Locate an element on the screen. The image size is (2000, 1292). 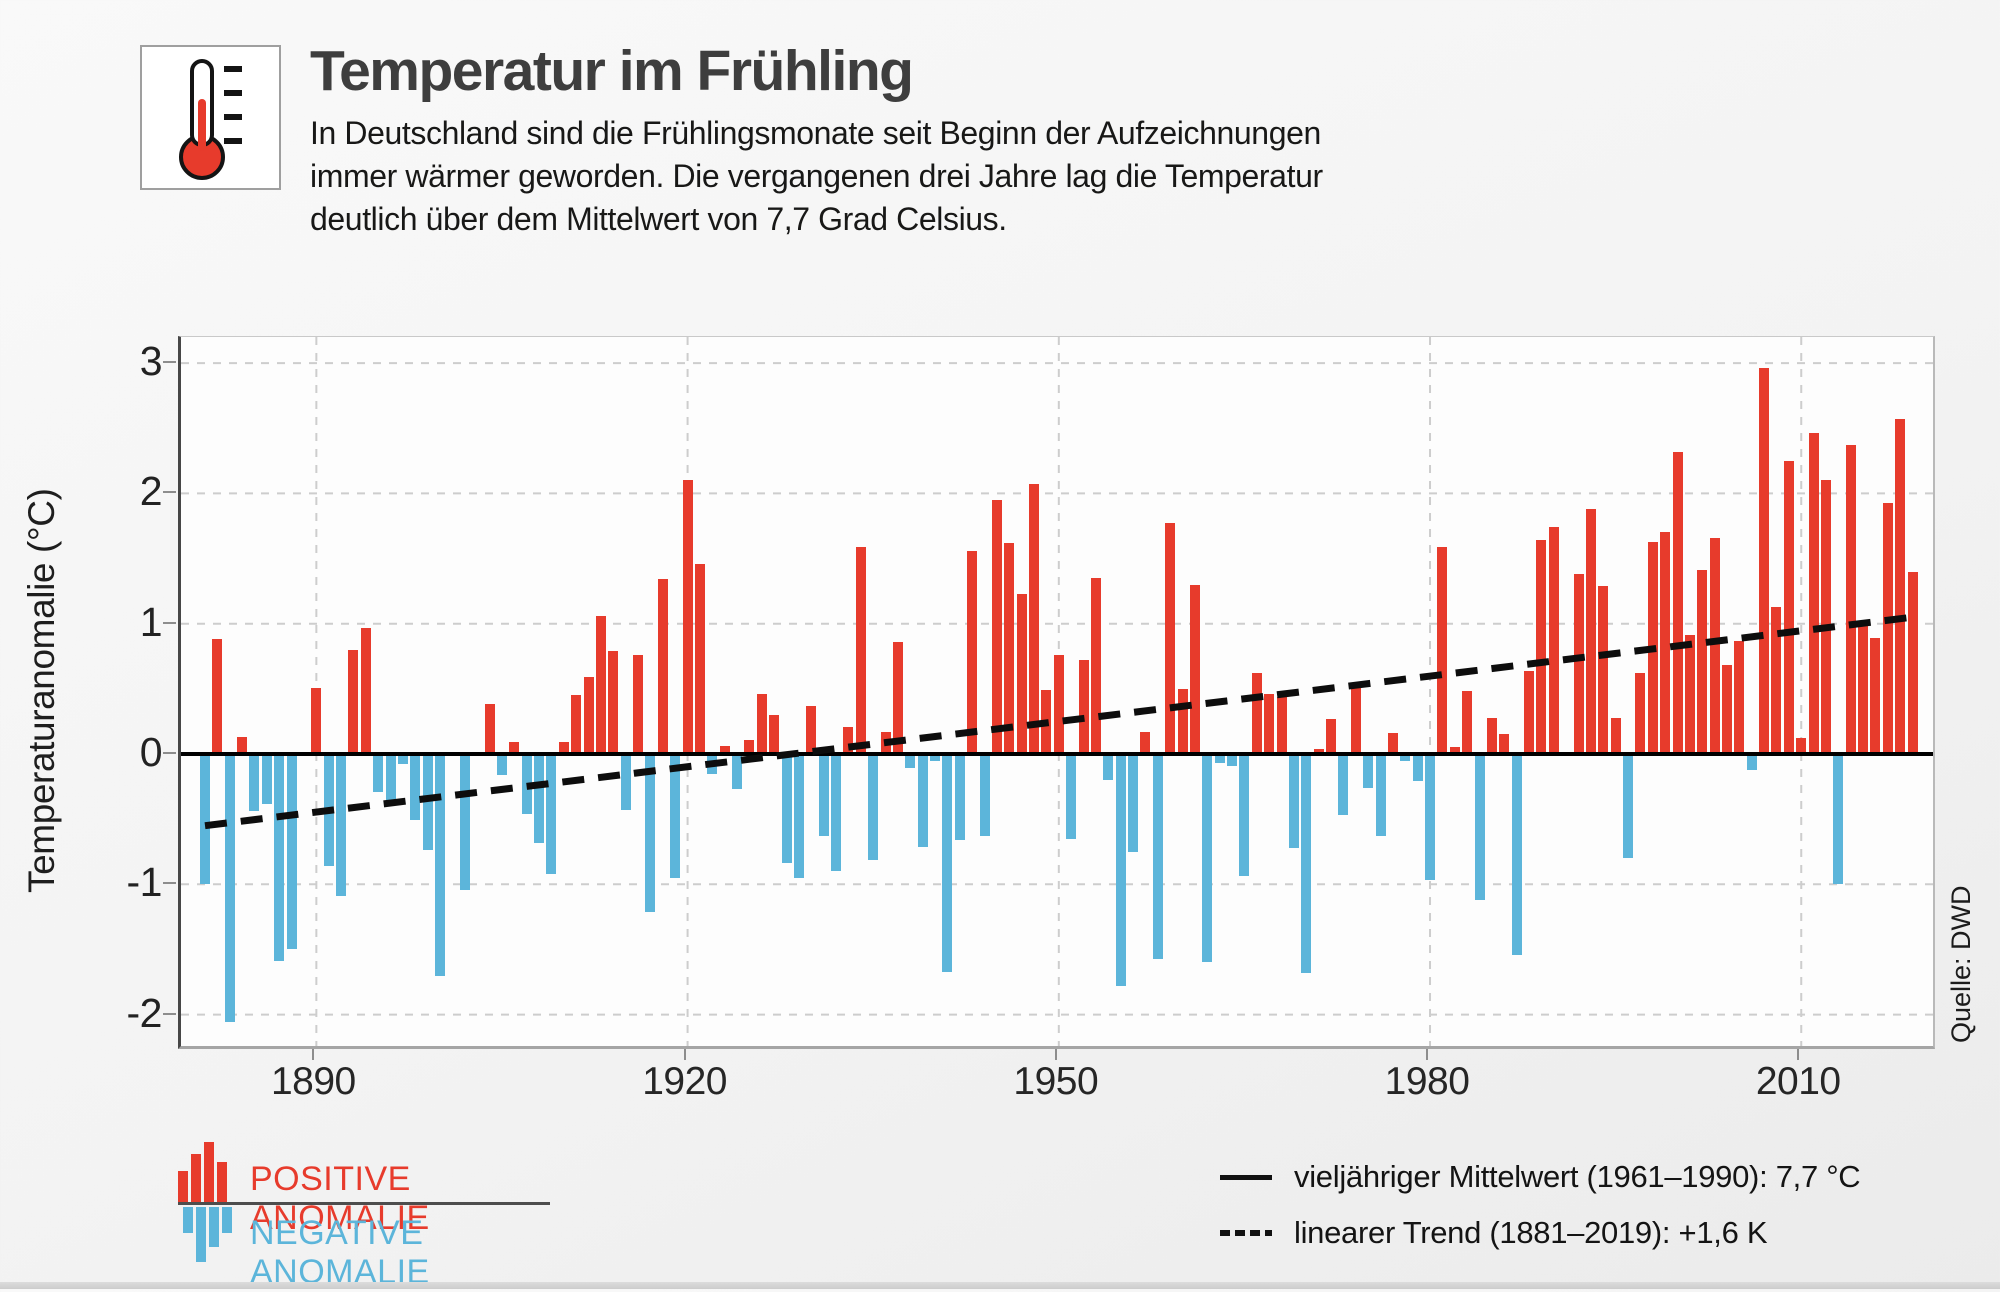
bar-1921 is located at coordinates (699, 658).